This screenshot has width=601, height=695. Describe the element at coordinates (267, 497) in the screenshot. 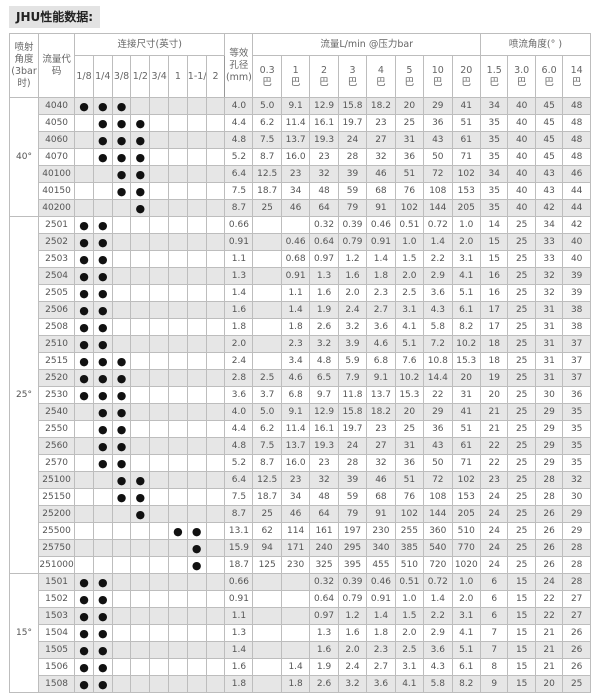

I see `flow-value: 18.7` at that location.